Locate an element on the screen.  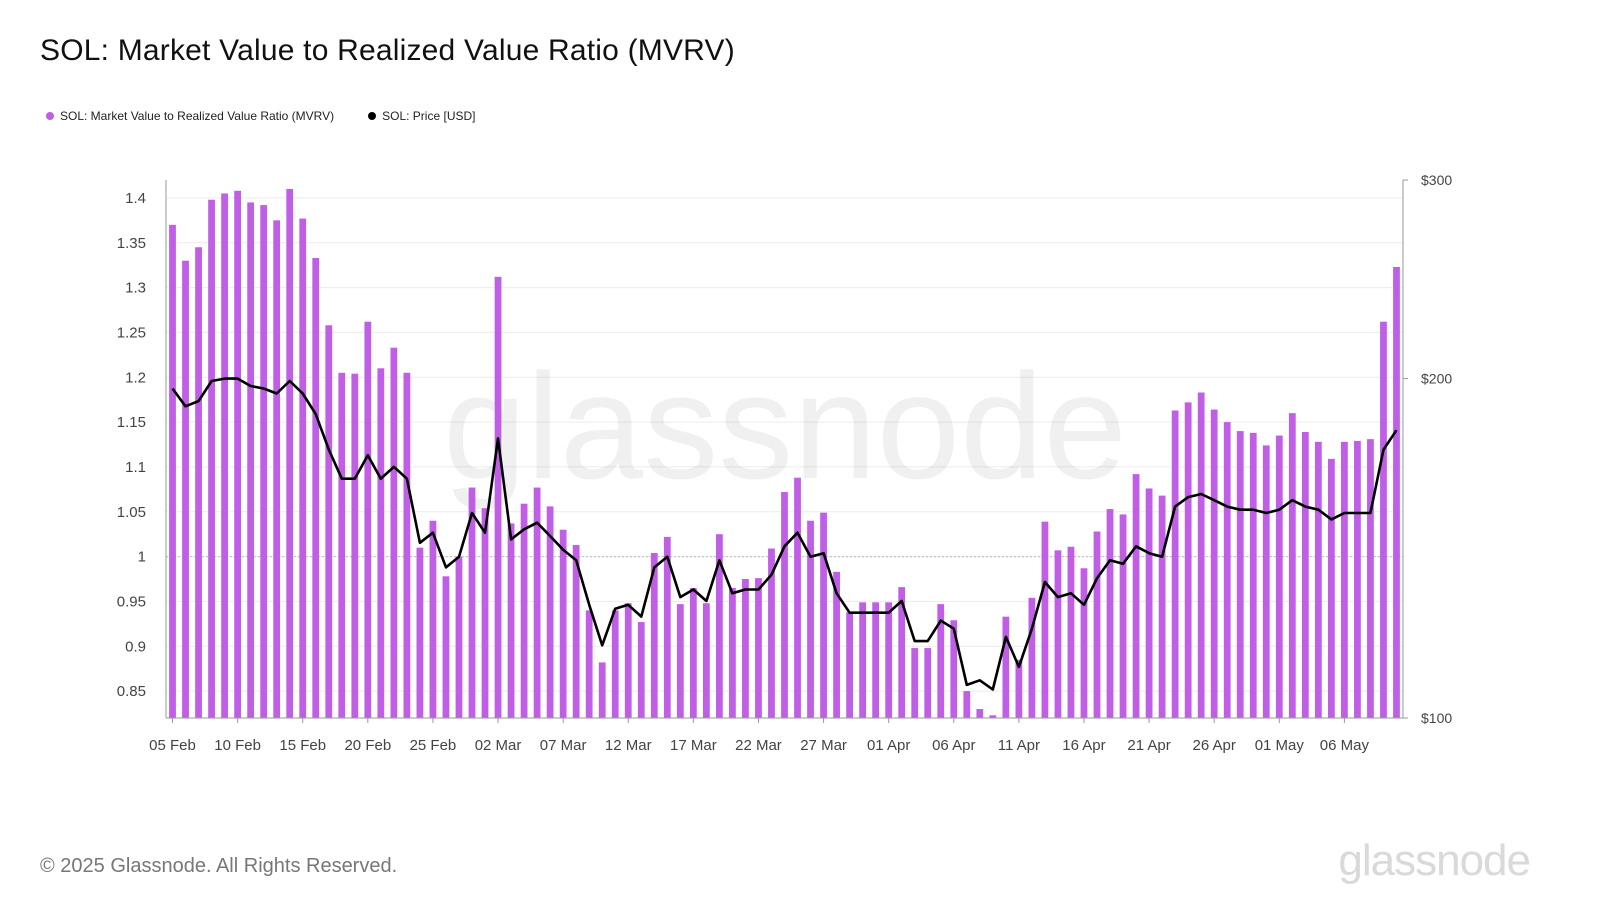
glassnode-logo: glassnode is located at coordinates (1434, 860).